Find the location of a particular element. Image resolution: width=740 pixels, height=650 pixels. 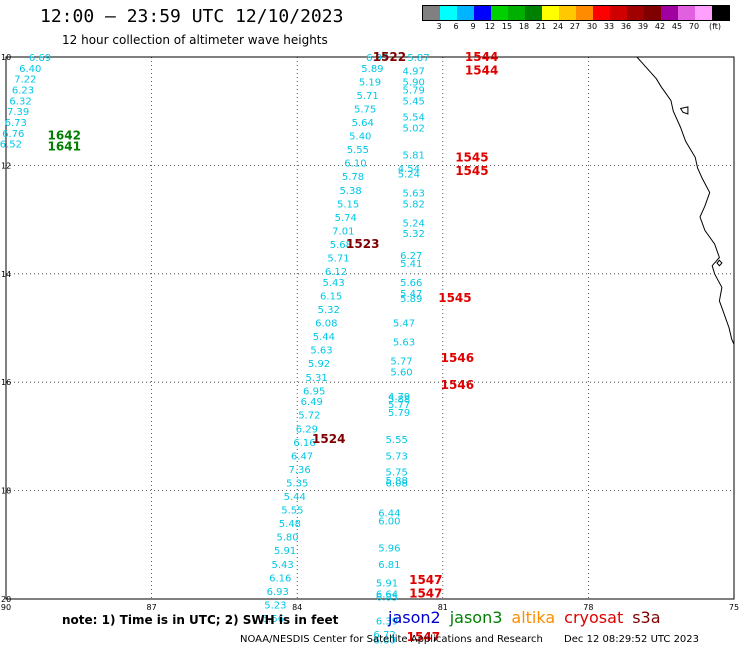

swh-point: 5.68 is located at coordinates (341, 245).